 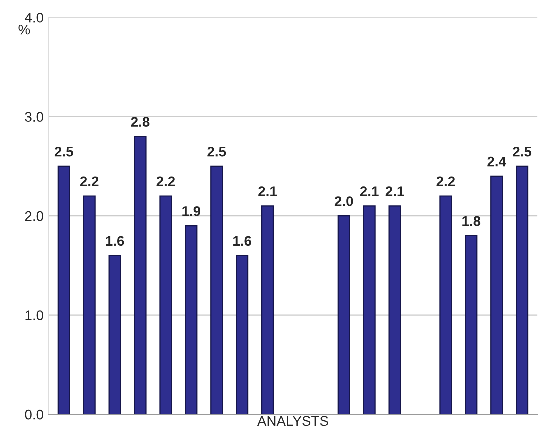 I want to click on y-tick-label: 4.0, so click(x=34, y=17).